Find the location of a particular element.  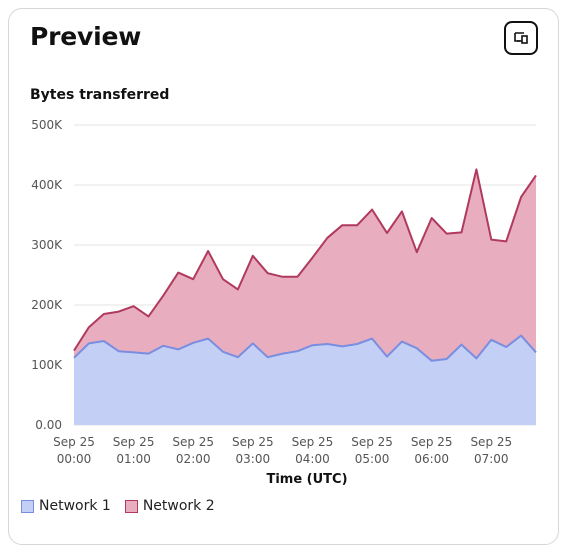

chart-title: Bytes transferred is located at coordinates (100, 95).